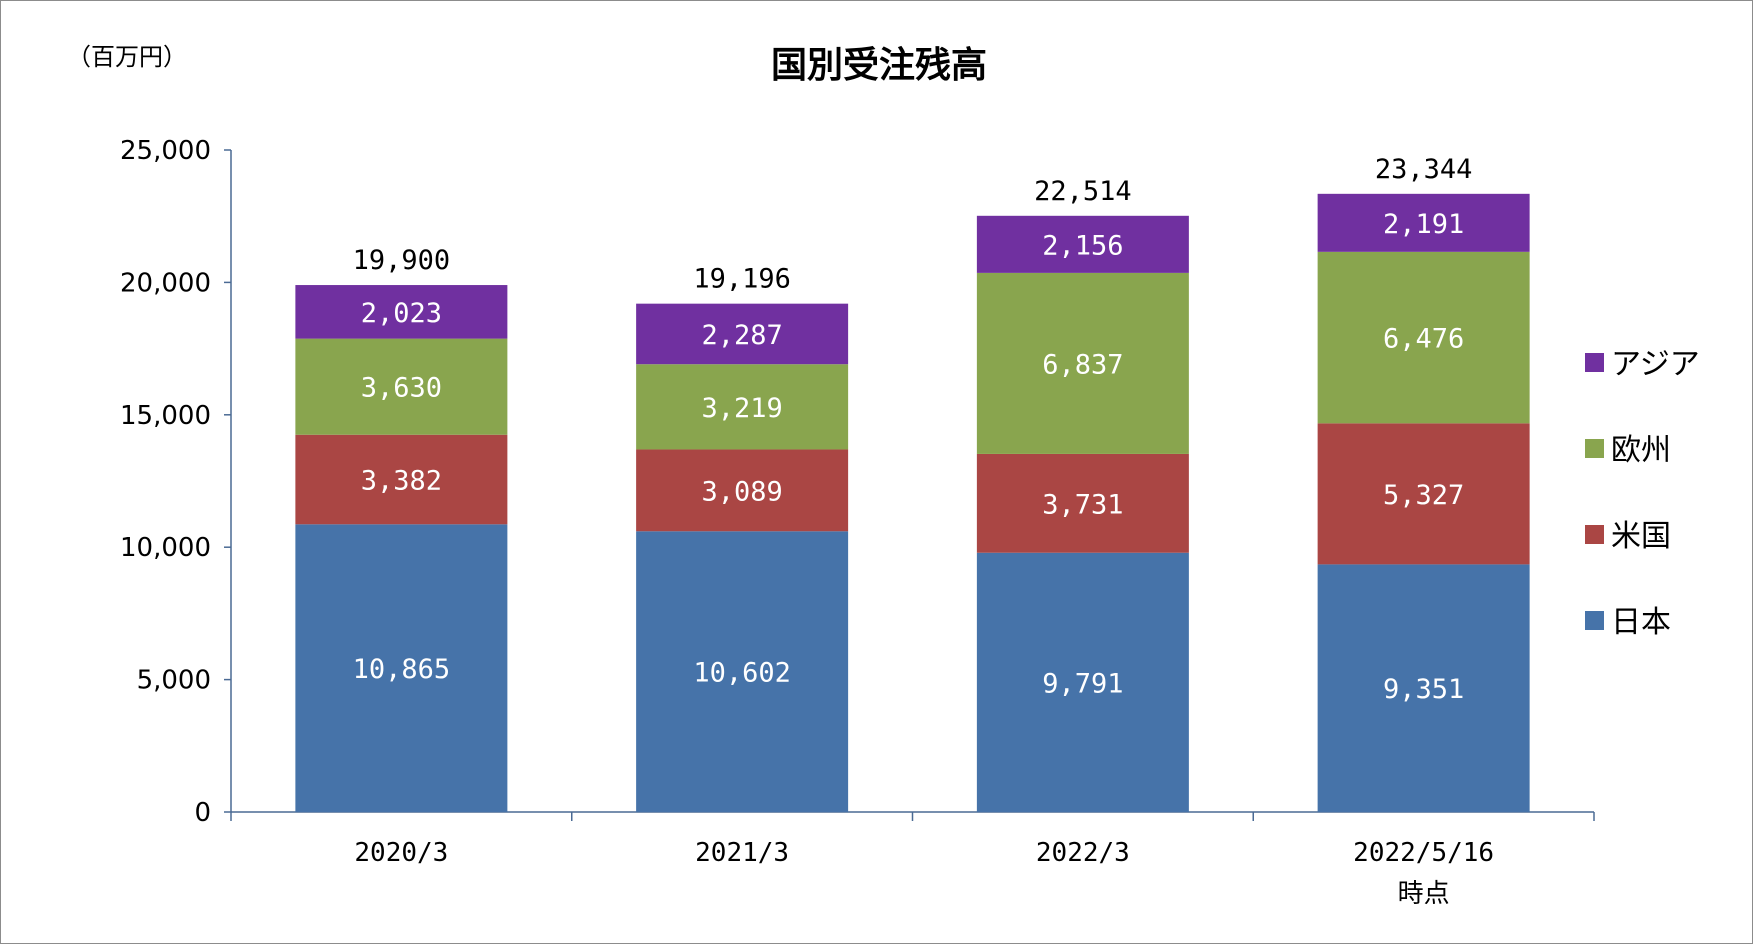 The image size is (1753, 945). I want to click on total-value-label: 23,344, so click(1424, 169).